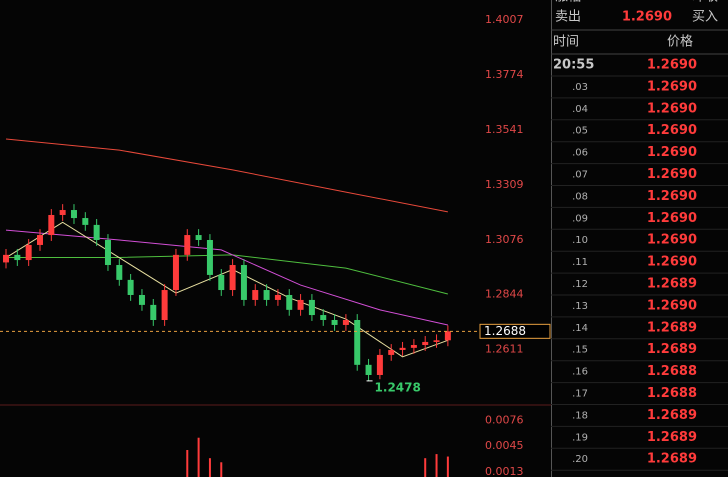  Describe the element at coordinates (580, 415) in the screenshot. I see `time-cell: .18` at that location.